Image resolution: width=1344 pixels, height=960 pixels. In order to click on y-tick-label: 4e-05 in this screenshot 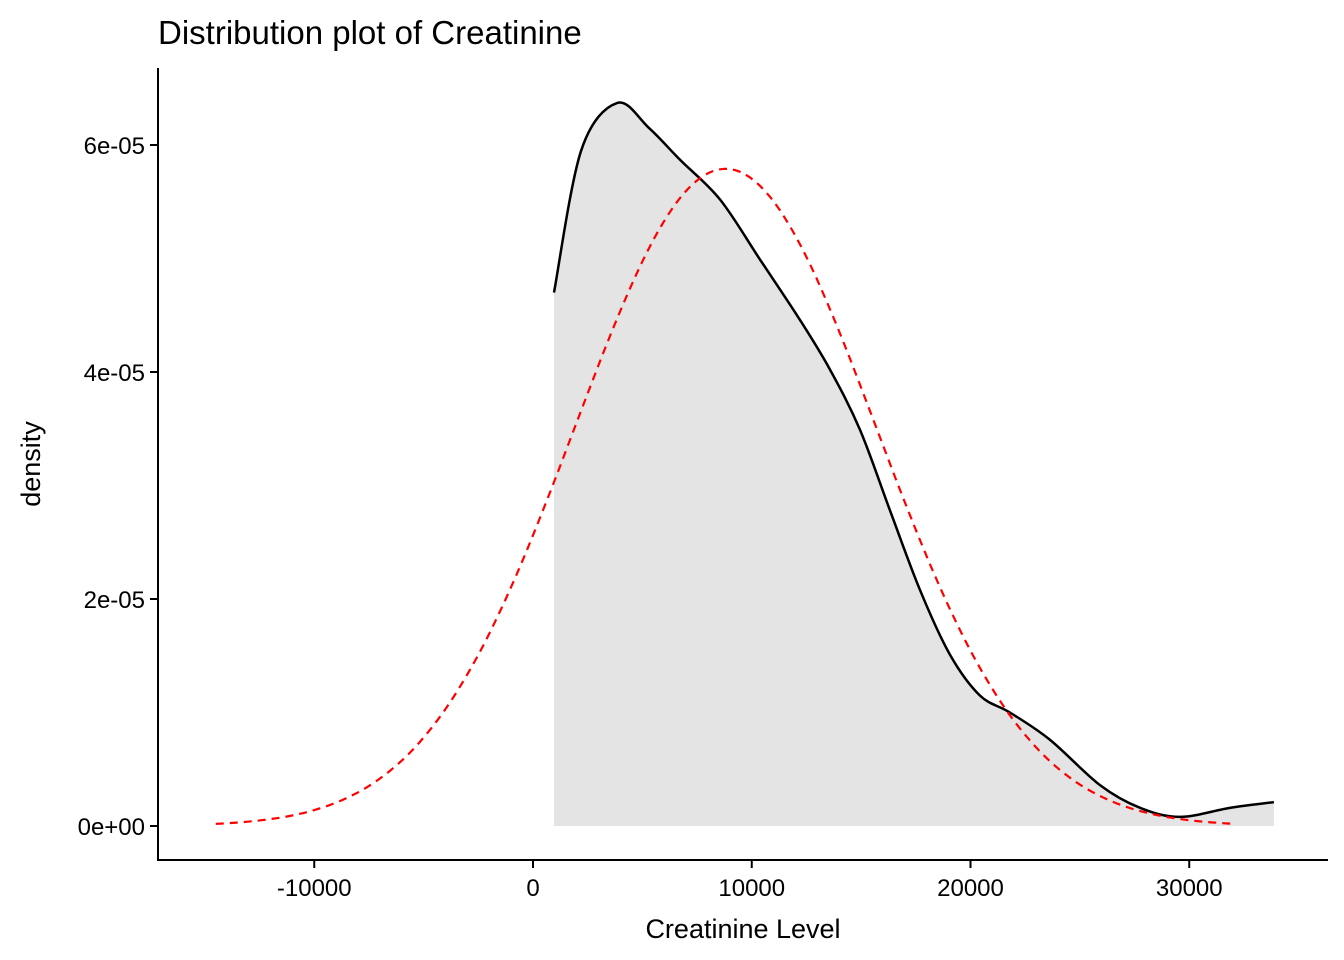, I will do `click(114, 373)`.